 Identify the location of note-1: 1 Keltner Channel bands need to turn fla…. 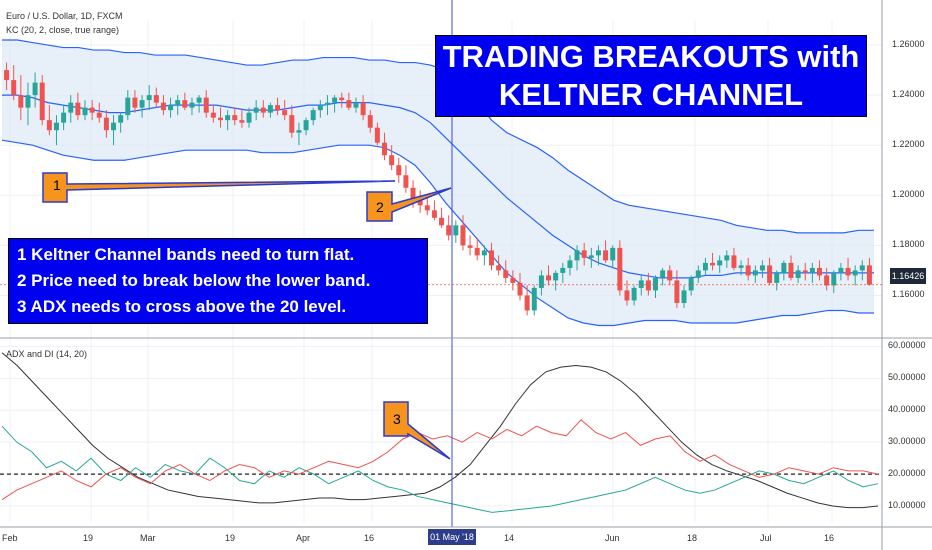
(186, 254).